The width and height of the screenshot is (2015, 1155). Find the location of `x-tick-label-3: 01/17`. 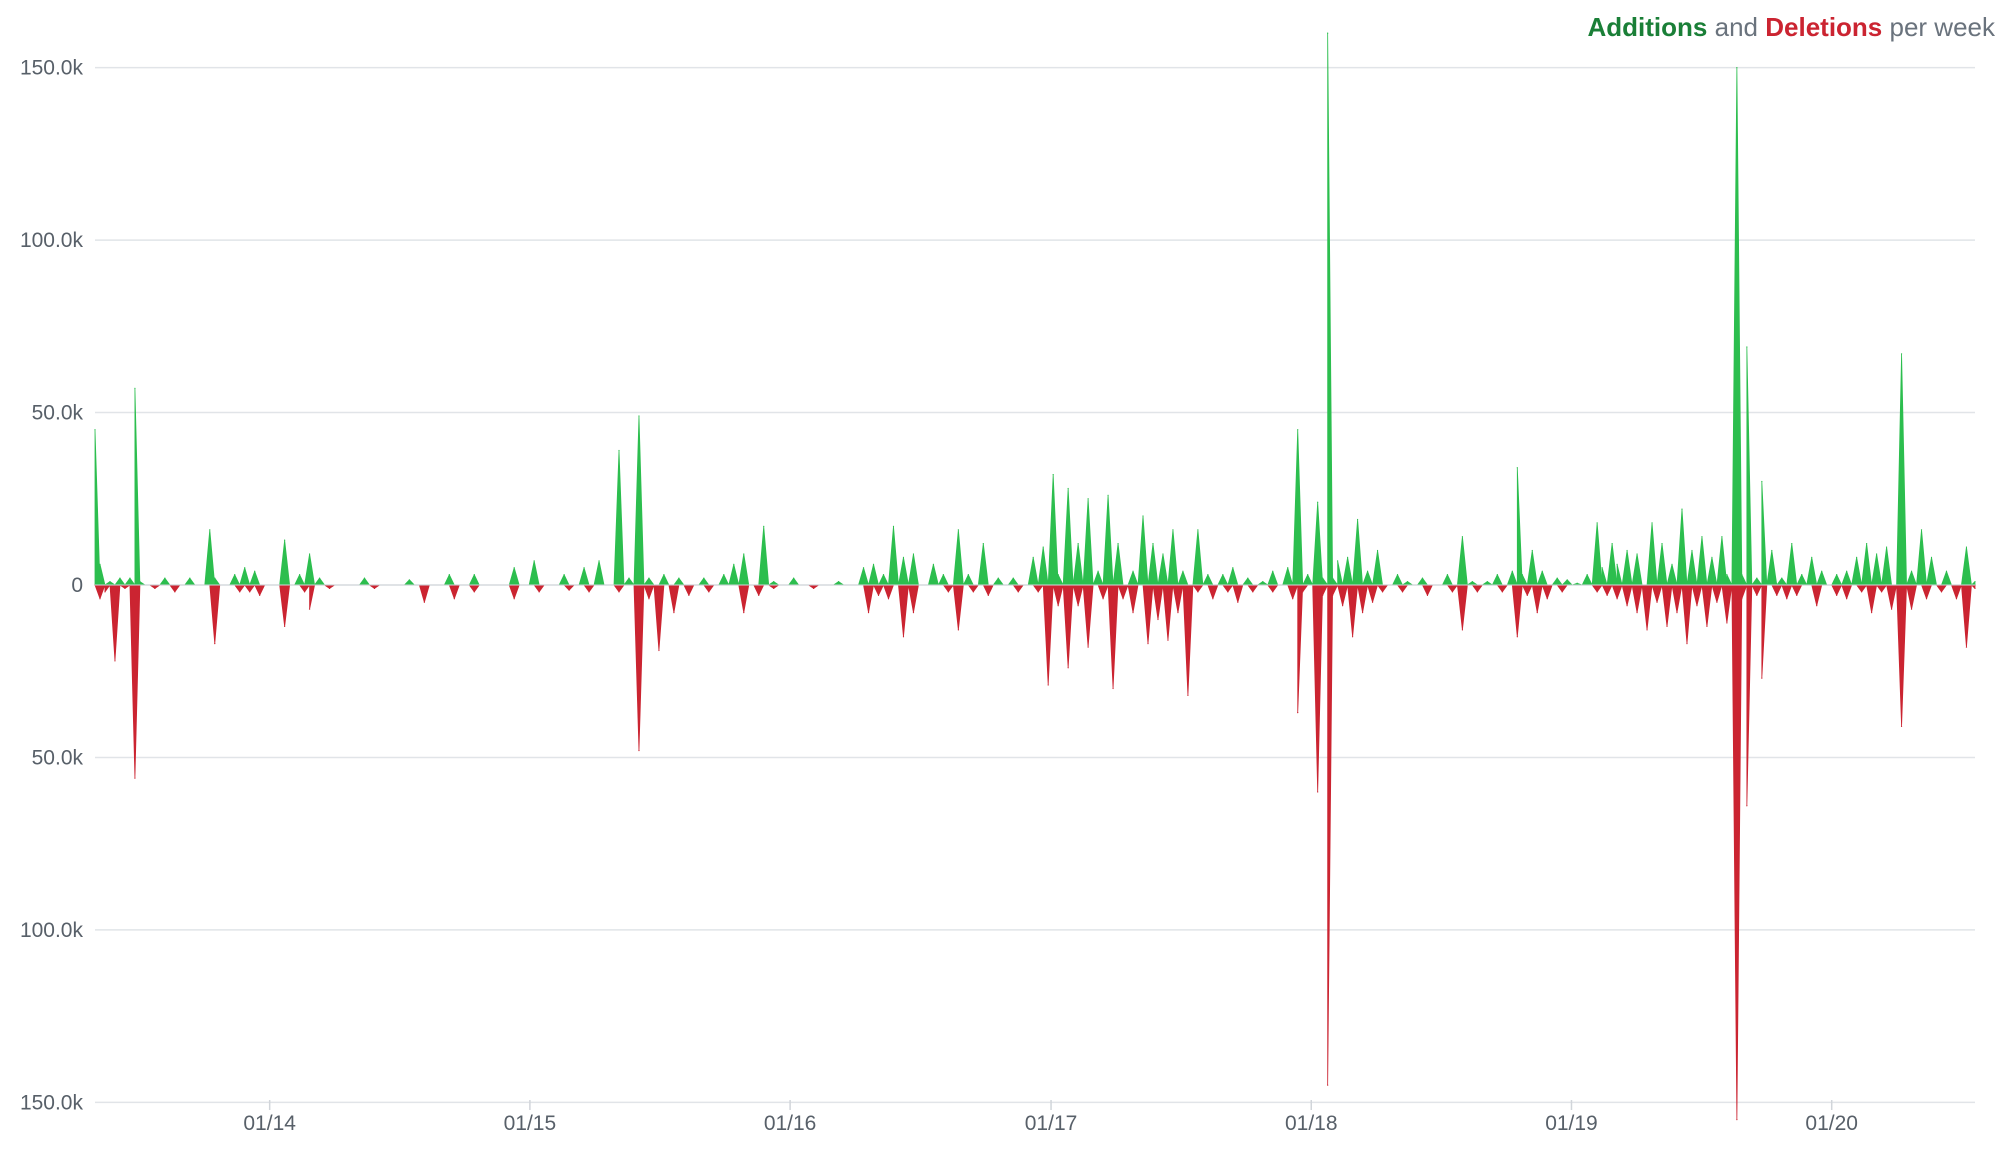

x-tick-label-3: 01/17 is located at coordinates (1051, 1123).